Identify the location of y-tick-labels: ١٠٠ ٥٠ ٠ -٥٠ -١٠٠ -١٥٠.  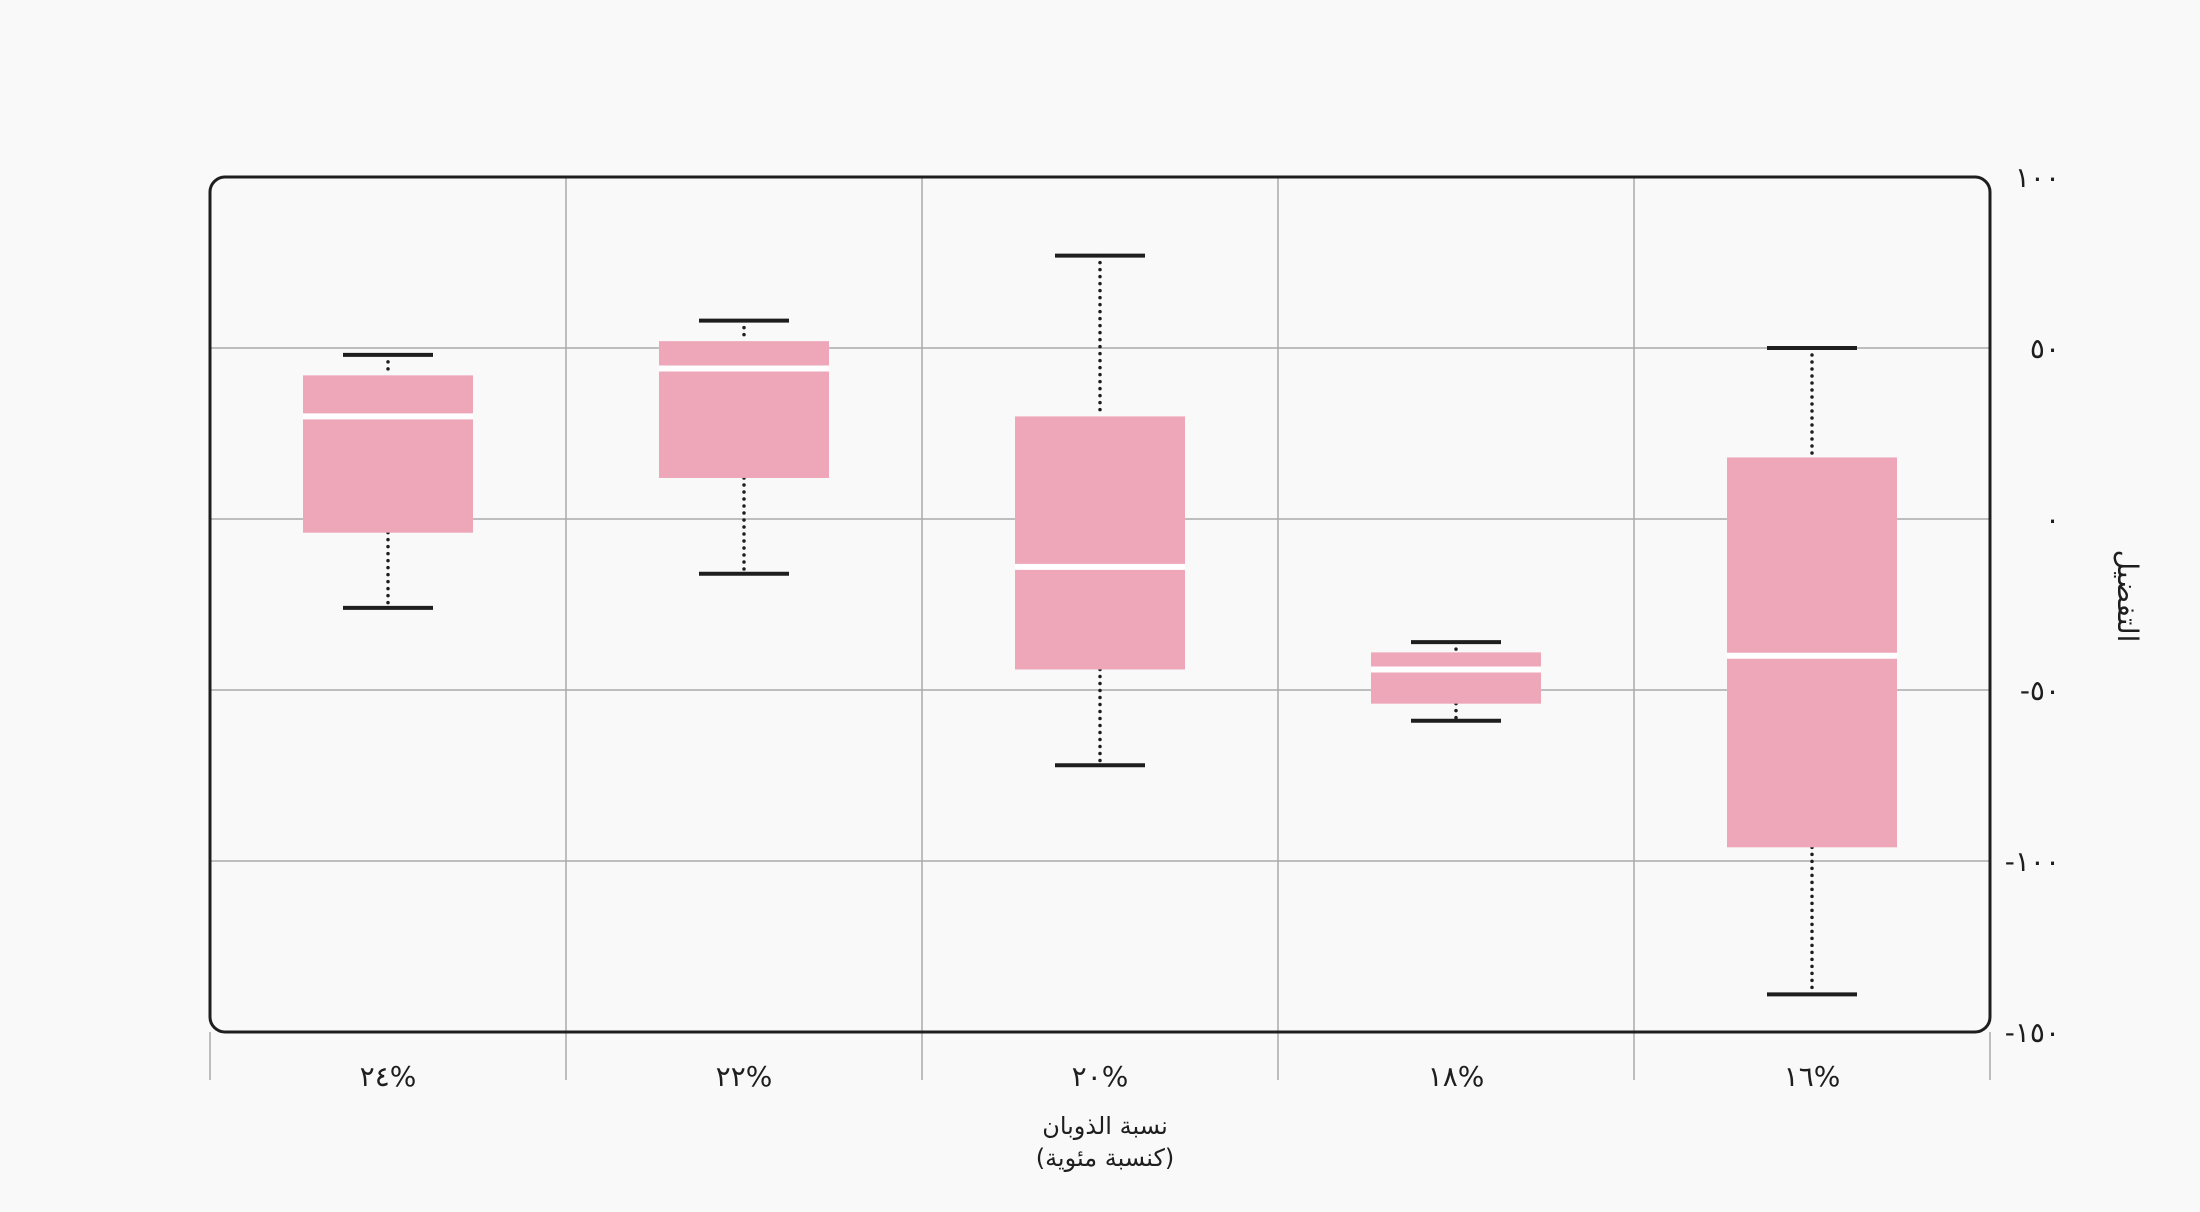
(2032, 605).